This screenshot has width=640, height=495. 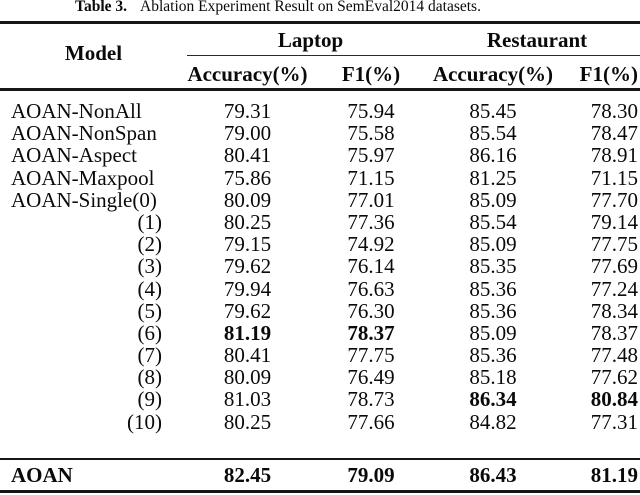 What do you see at coordinates (371, 155) in the screenshot?
I see `value-cell: 75.97` at bounding box center [371, 155].